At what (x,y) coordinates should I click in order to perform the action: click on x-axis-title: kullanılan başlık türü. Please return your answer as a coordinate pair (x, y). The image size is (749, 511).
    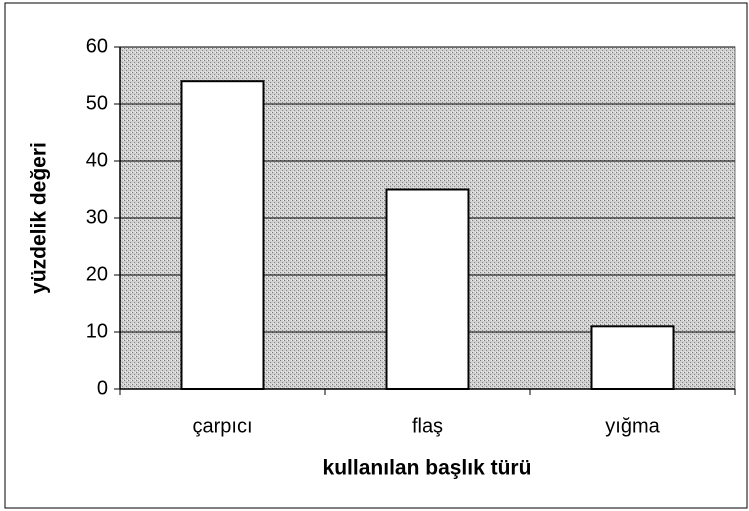
    Looking at the image, I should click on (427, 468).